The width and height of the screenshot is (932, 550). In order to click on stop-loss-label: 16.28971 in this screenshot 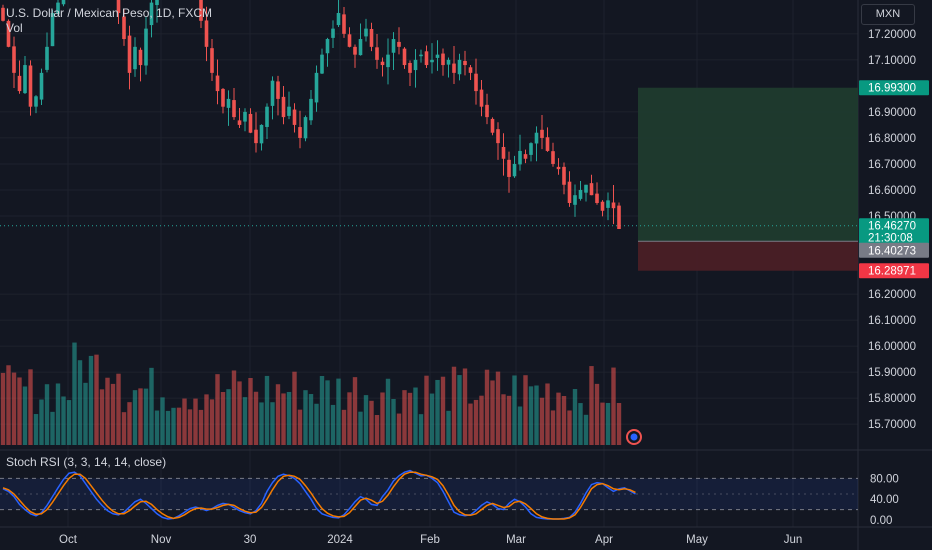, I will do `click(892, 272)`.